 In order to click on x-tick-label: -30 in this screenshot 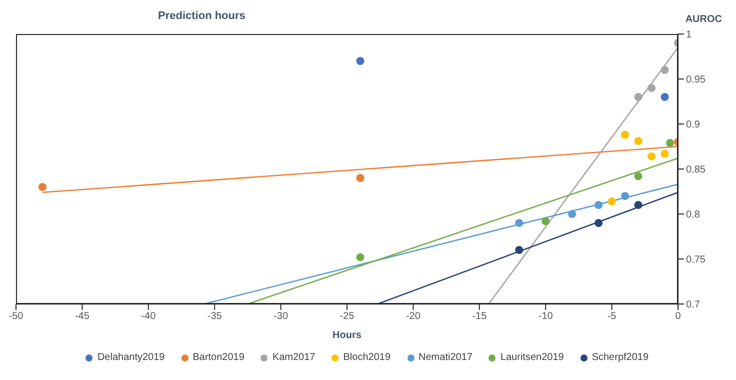, I will do `click(281, 316)`.